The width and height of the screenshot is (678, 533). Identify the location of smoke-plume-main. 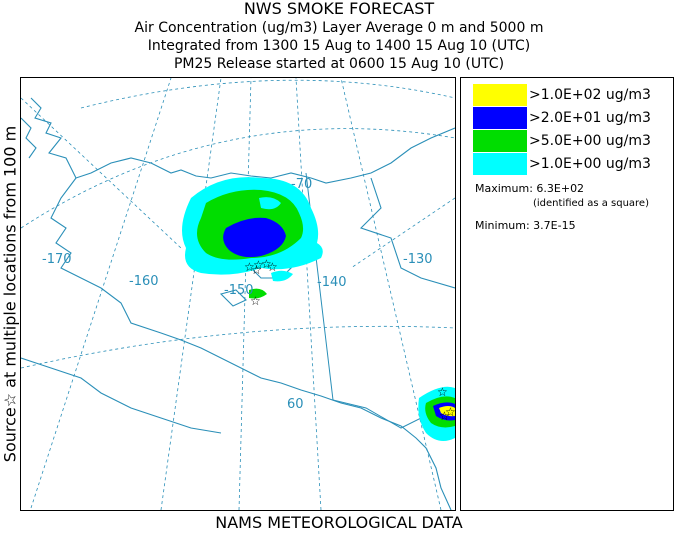
(252, 238).